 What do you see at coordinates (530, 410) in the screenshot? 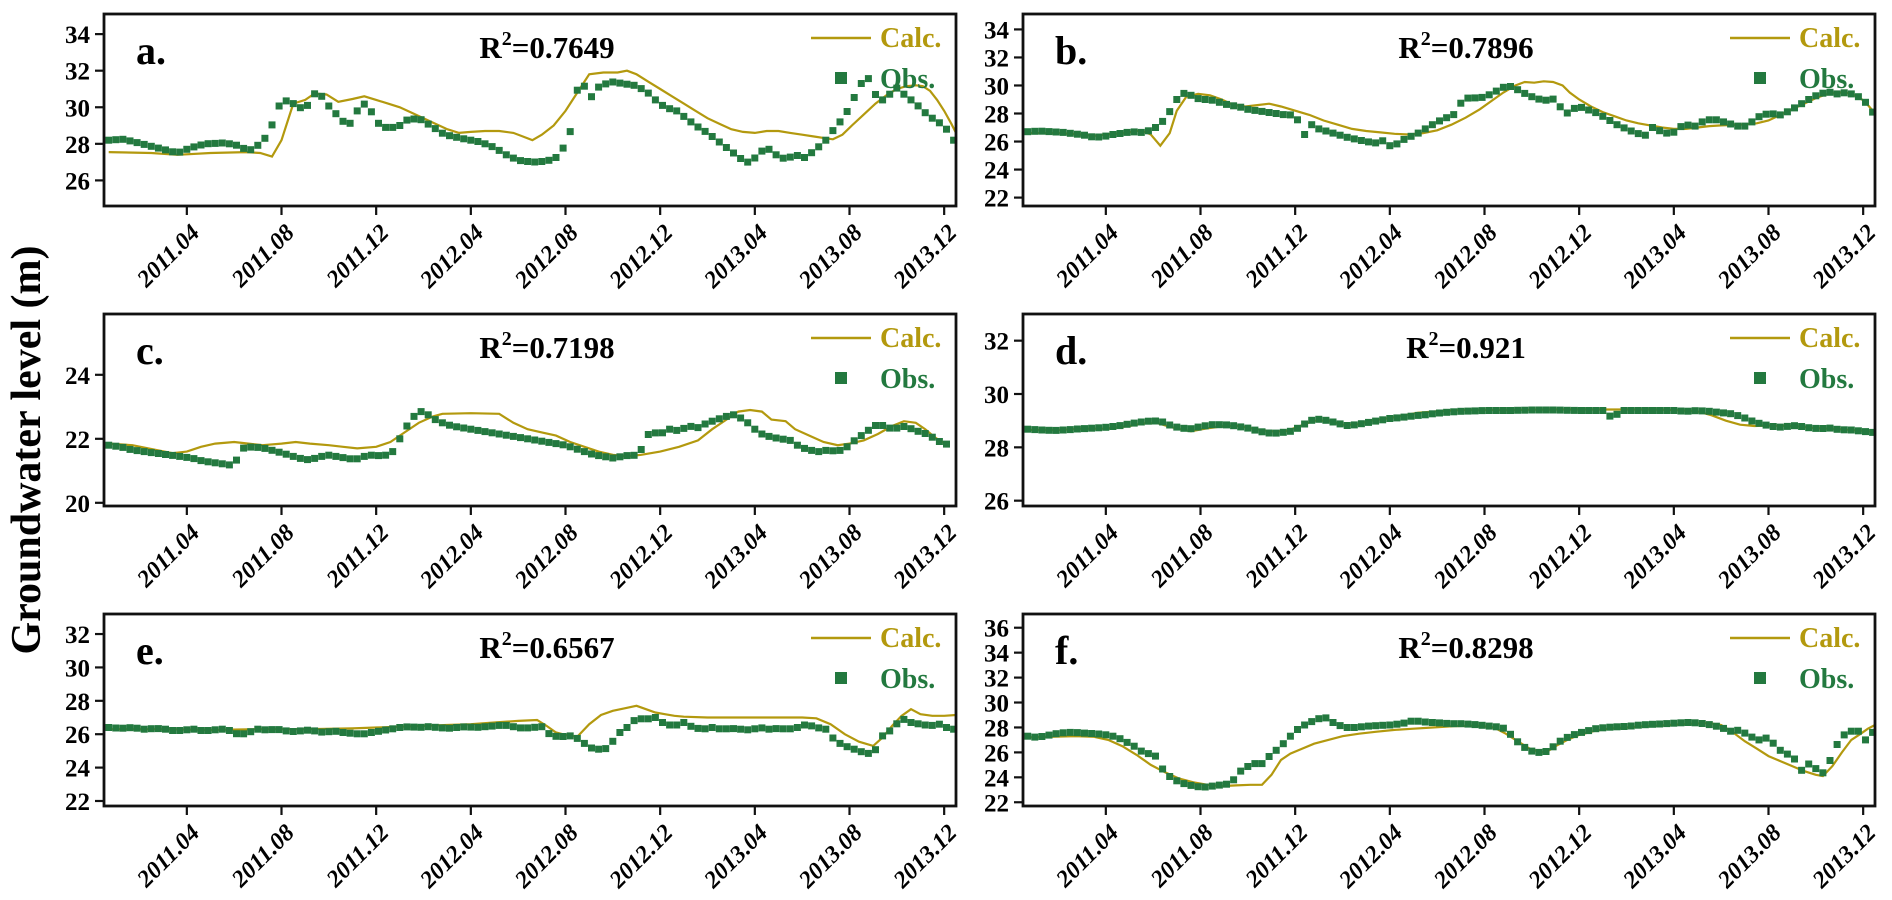
I see `plot-border` at bounding box center [530, 410].